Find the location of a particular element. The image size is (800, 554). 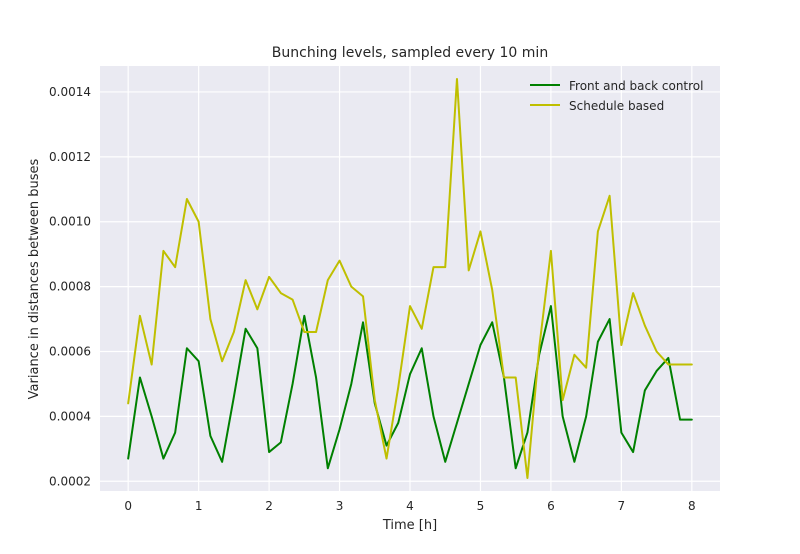

x-tick-label: 6 is located at coordinates (551, 506).